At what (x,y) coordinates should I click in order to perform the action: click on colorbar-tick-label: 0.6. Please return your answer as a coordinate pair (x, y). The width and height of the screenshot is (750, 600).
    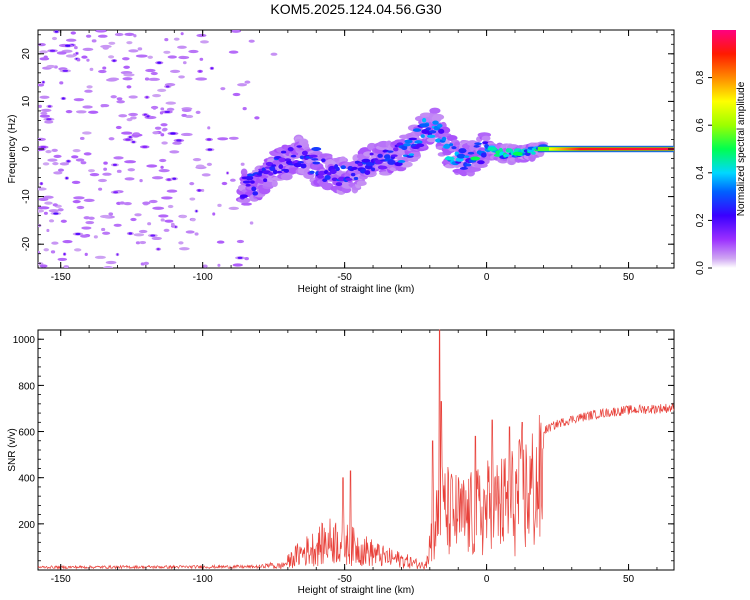
    Looking at the image, I should click on (700, 125).